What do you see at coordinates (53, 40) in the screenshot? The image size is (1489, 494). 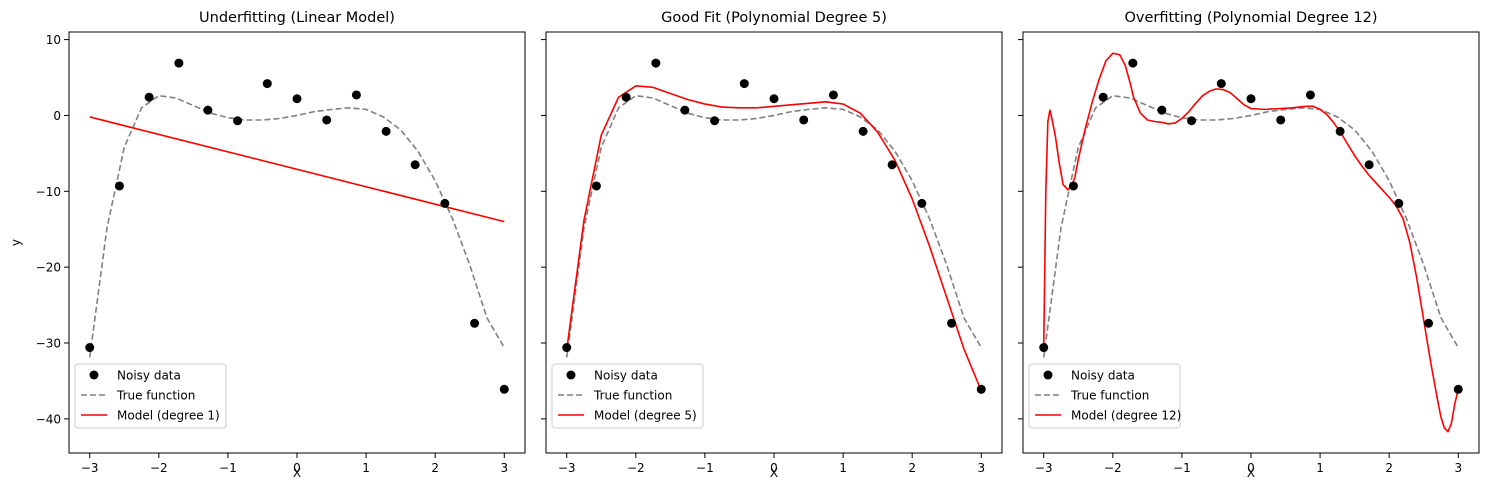 I see `y-tick-label: 10` at bounding box center [53, 40].